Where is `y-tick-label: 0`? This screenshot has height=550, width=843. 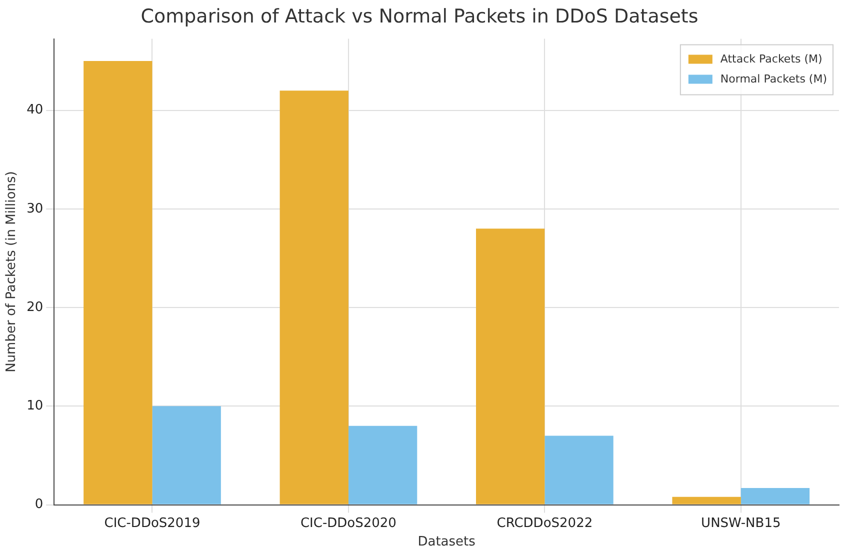 y-tick-label: 0 is located at coordinates (39, 504).